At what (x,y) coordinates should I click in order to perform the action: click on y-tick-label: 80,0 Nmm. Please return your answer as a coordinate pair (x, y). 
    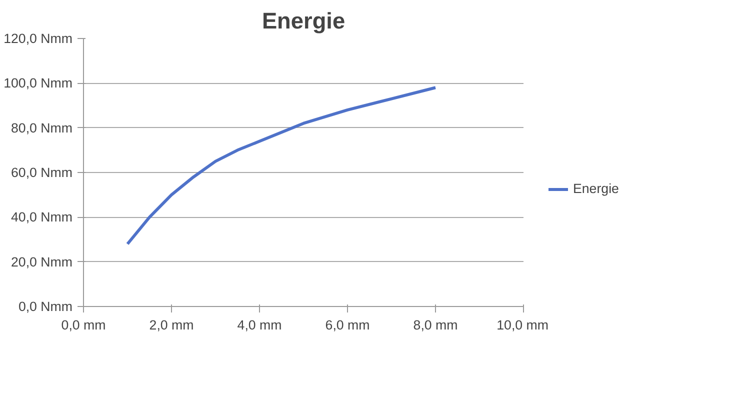
    Looking at the image, I should click on (42, 128).